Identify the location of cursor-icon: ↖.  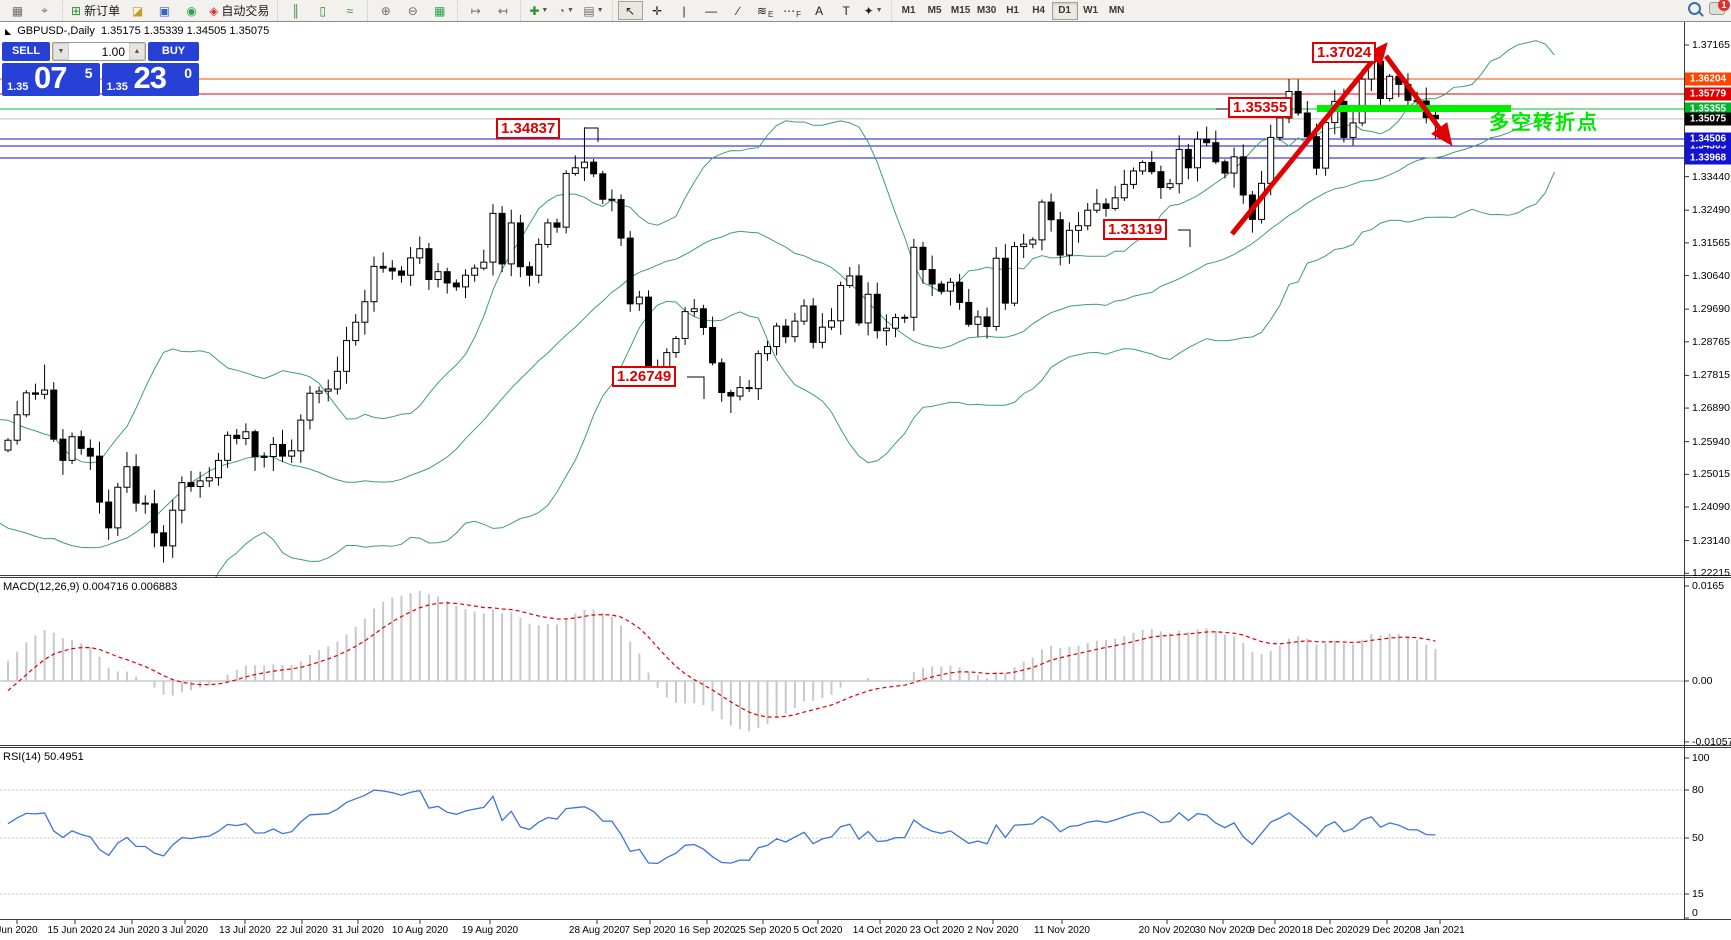
(630, 10).